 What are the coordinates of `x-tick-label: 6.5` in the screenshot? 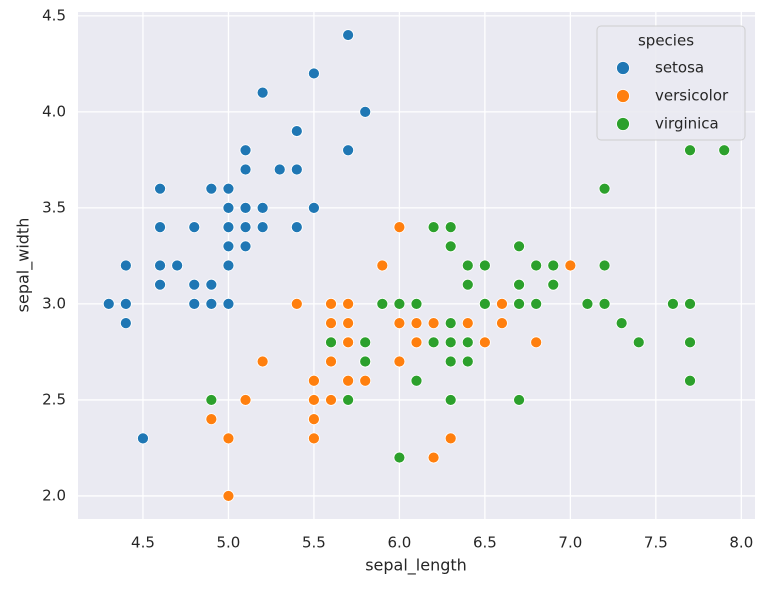 It's located at (485, 543).